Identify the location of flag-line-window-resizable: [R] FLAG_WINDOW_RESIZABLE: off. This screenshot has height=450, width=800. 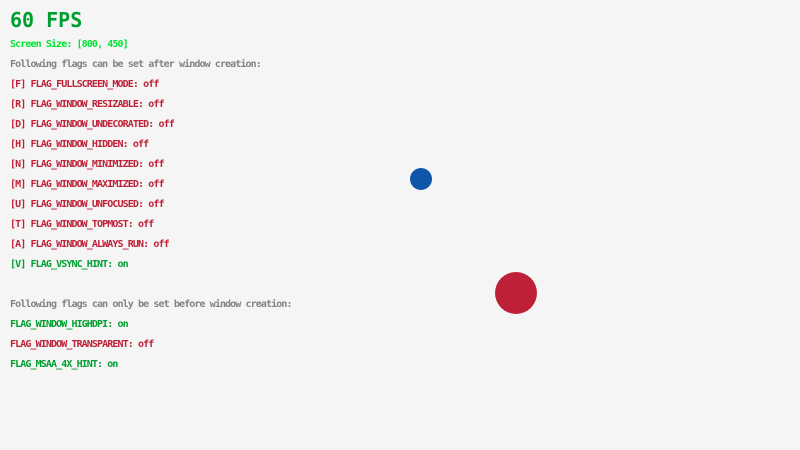
(87, 104).